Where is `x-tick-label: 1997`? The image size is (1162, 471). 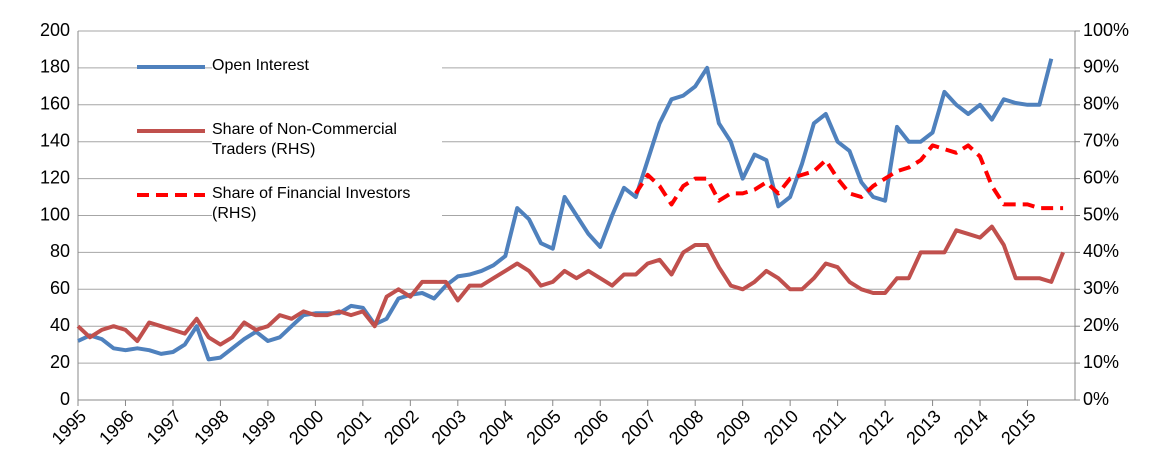
x-tick-label: 1997 is located at coordinates (164, 427).